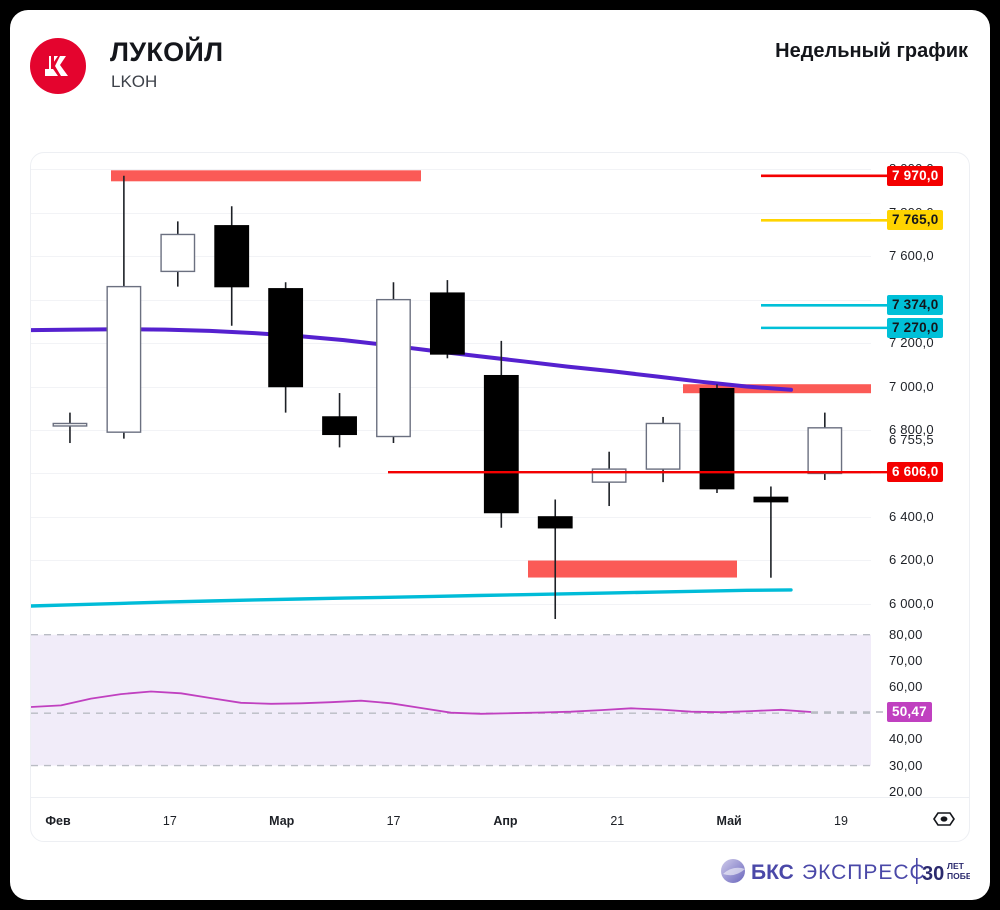 This screenshot has height=910, width=1000. Describe the element at coordinates (632, 569) in the screenshot. I see `support-zone-lower` at that location.